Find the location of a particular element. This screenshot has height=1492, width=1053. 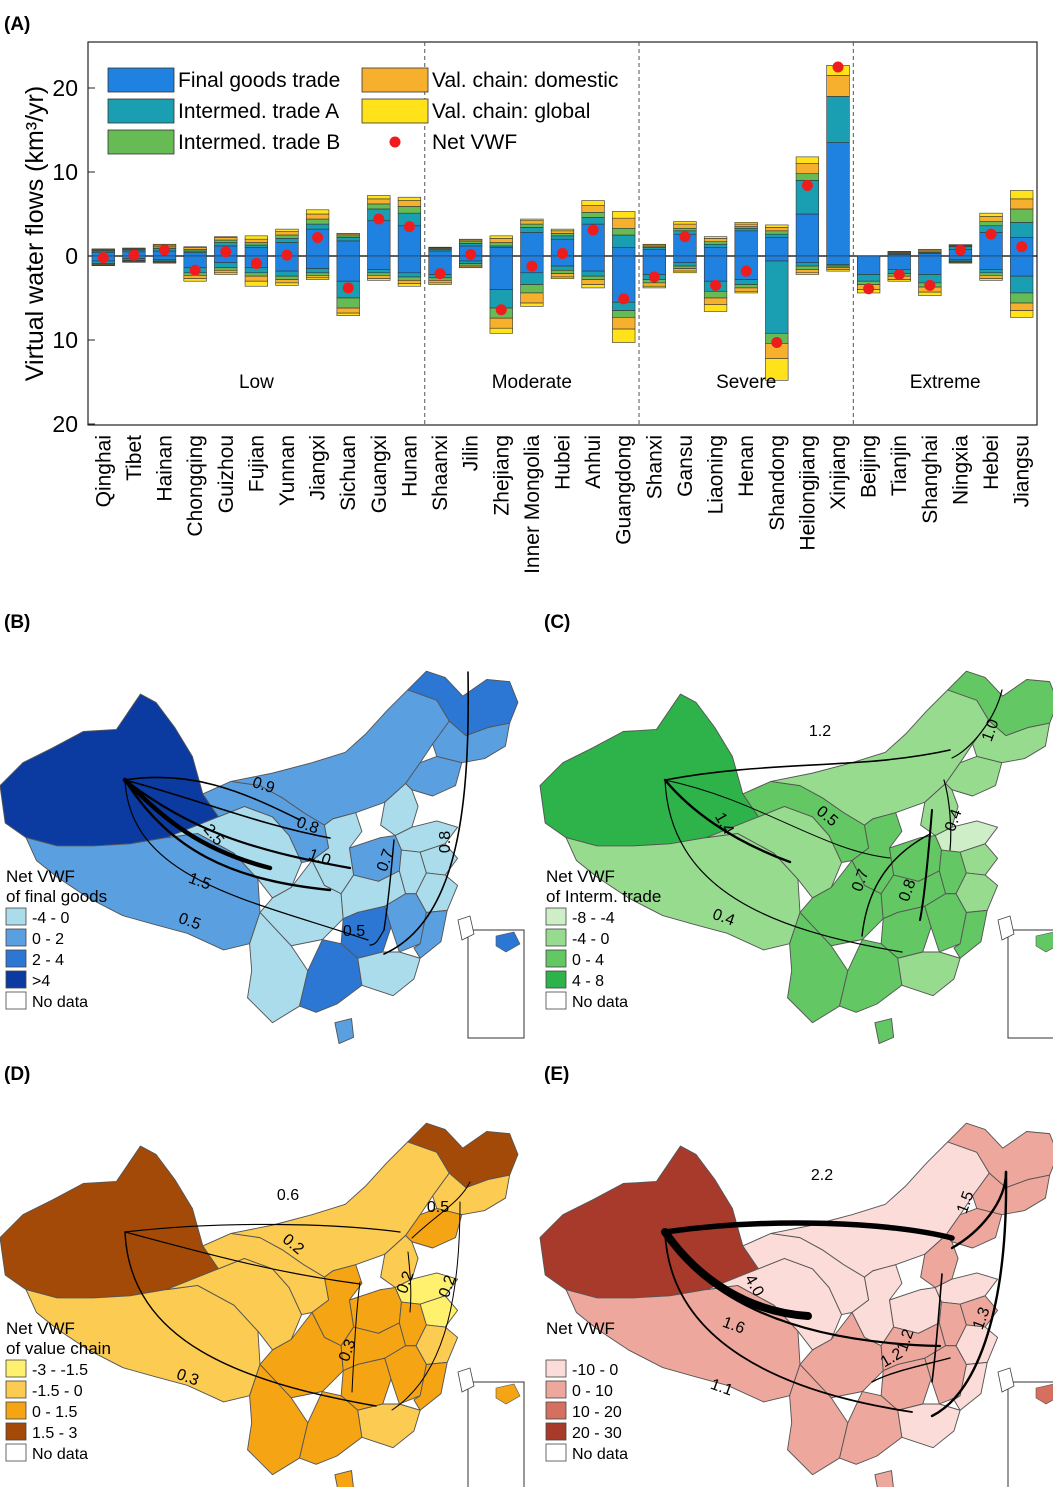

legend-label: 2 - 4 is located at coordinates (48, 960).